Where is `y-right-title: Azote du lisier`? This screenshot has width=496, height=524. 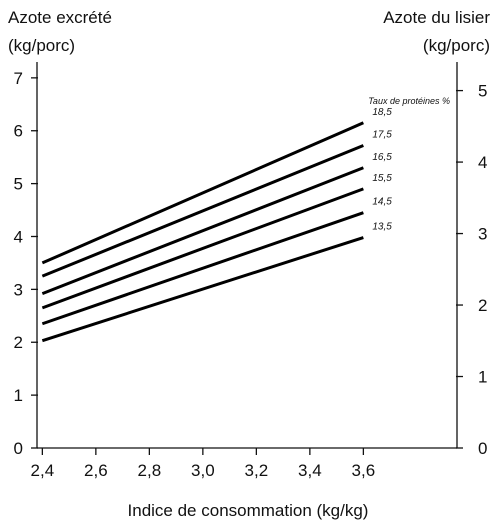
y-right-title: Azote du lisier is located at coordinates (436, 17).